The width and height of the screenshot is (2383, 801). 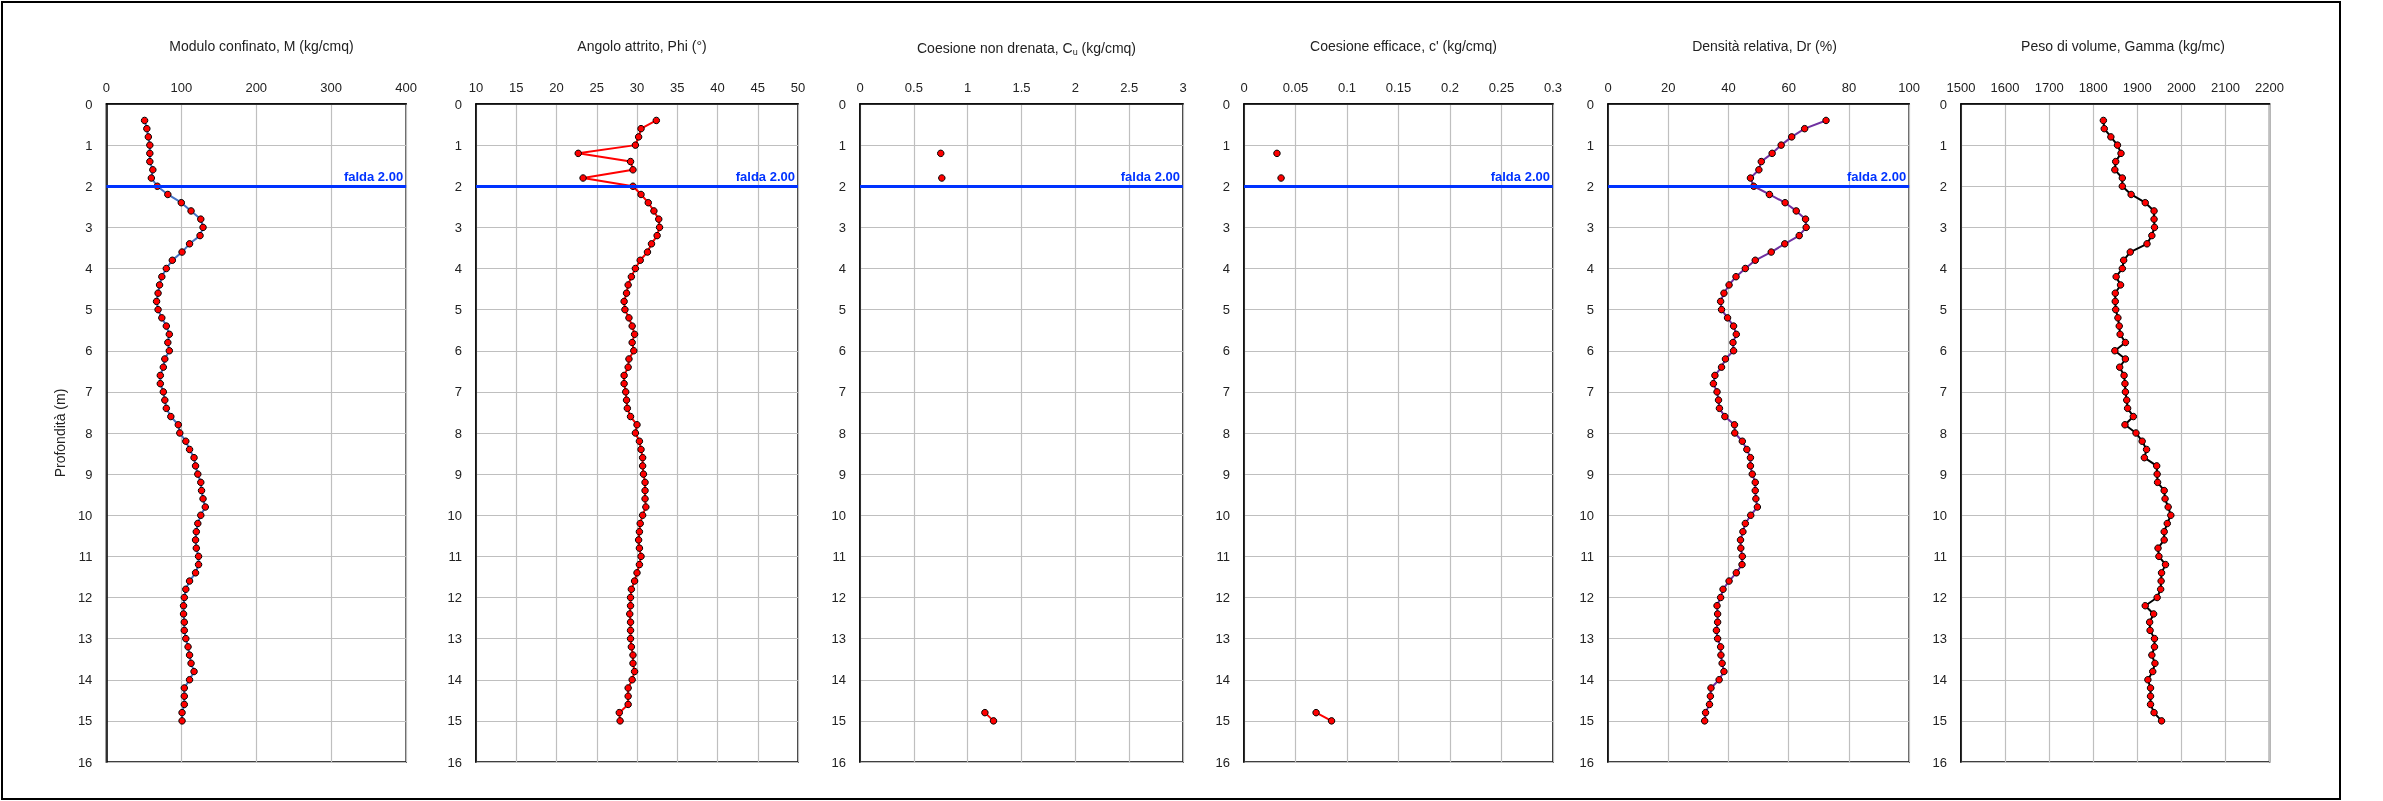 What do you see at coordinates (637, 87) in the screenshot?
I see `x-tick-label: 30` at bounding box center [637, 87].